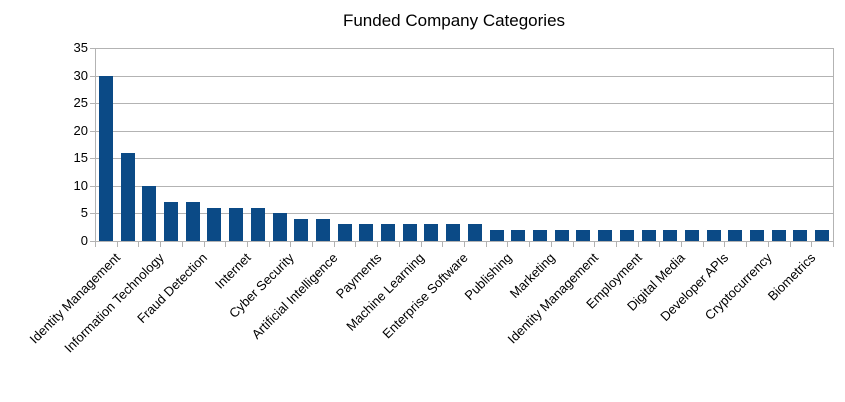  Describe the element at coordinates (294, 296) in the screenshot. I see `x-axis-label: Artificial Intelligence` at that location.